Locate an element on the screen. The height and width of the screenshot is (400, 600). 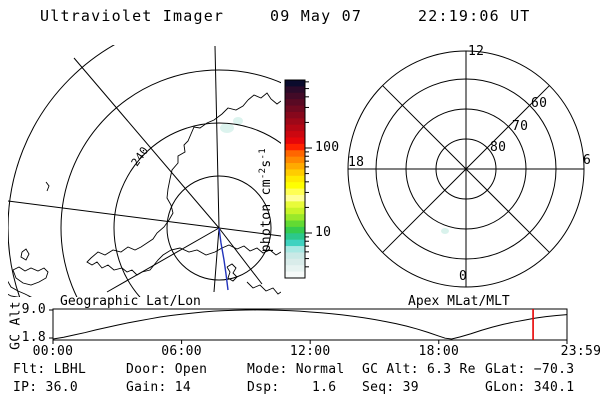
status-gain: Gain: 14 is located at coordinates (159, 387).